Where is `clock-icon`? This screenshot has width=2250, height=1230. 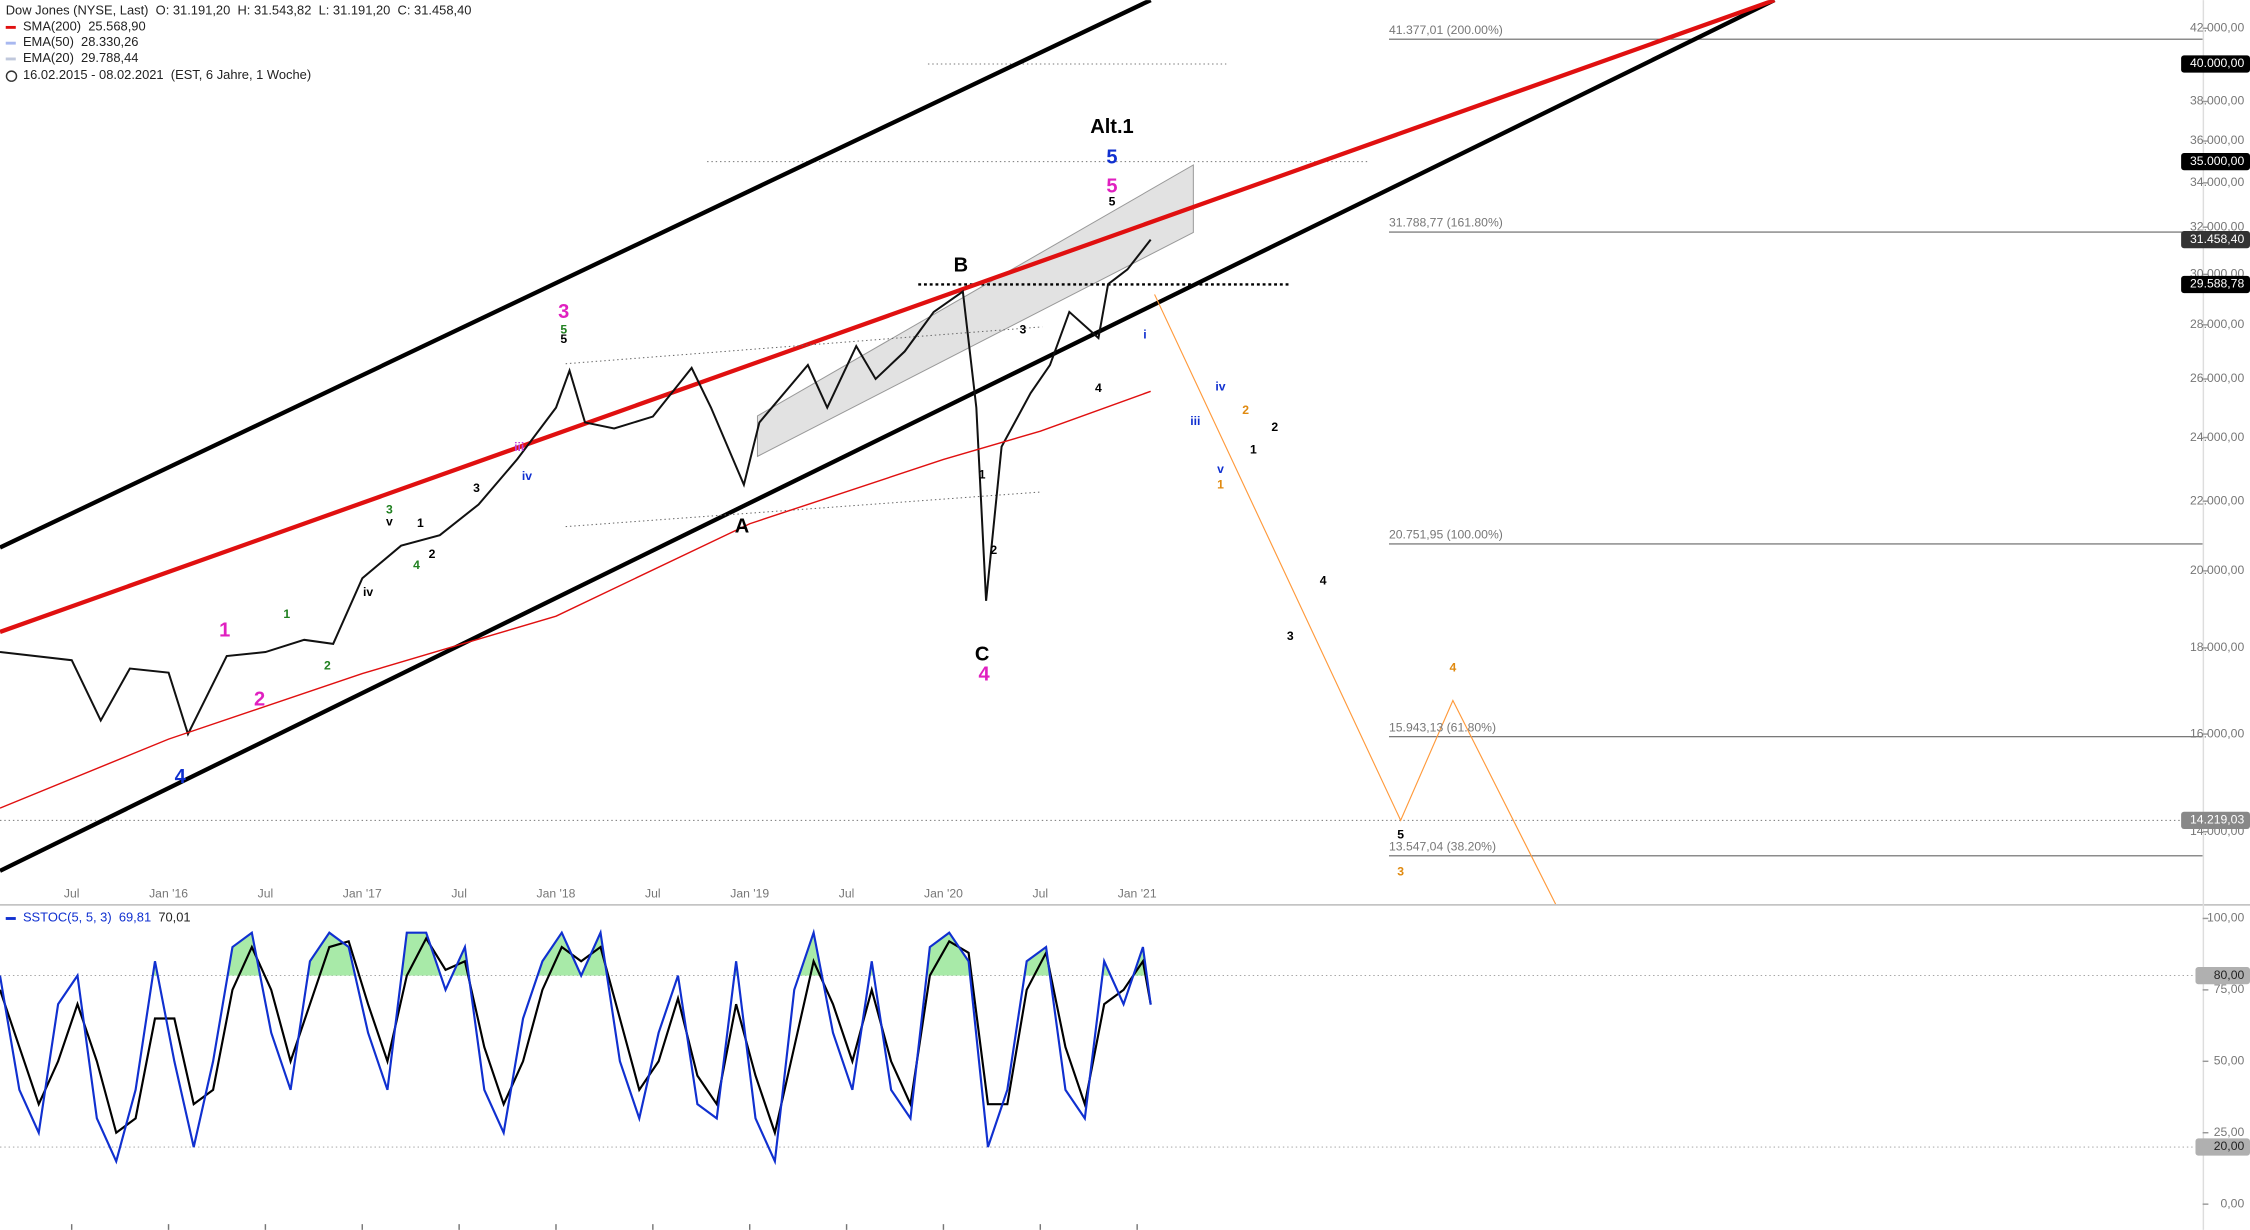 clock-icon is located at coordinates (11, 76).